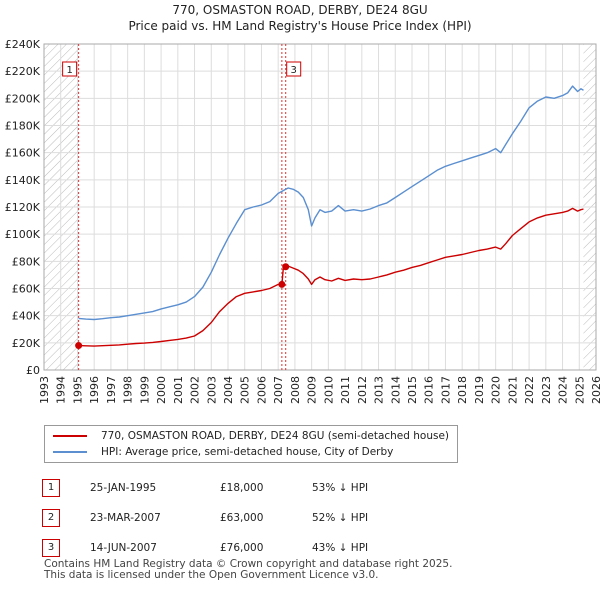 This screenshot has height=590, width=600. What do you see at coordinates (340, 518) in the screenshot?
I see `sale-hpi: 52% ↓ HPI` at bounding box center [340, 518].